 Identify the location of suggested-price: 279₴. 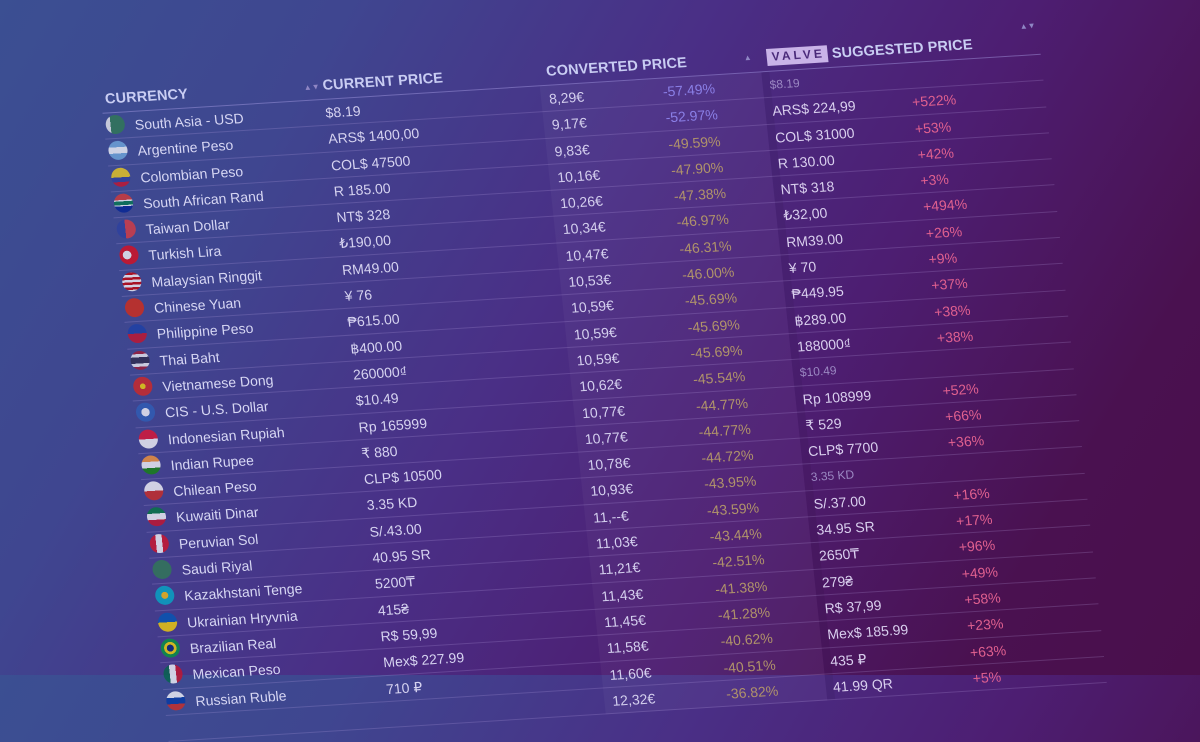
(837, 581).